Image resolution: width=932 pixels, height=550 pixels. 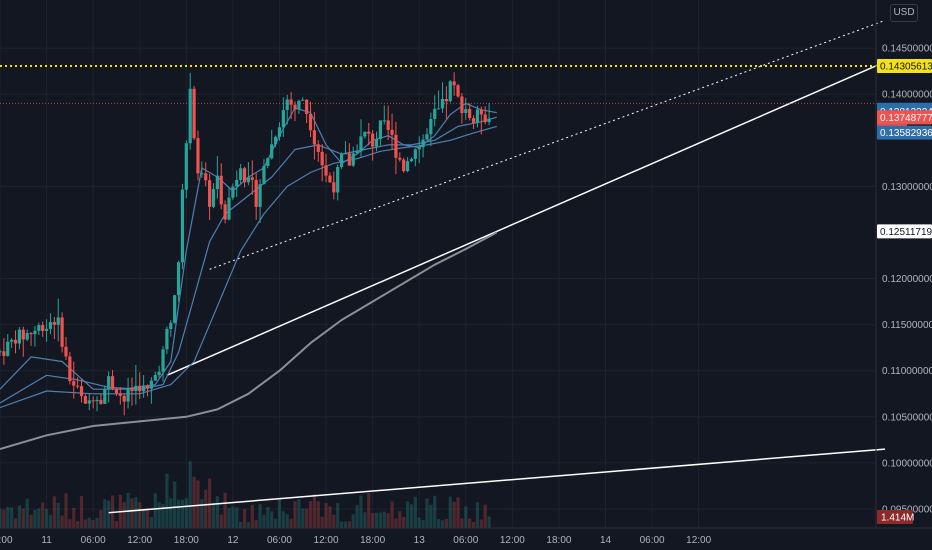 I want to click on volume-label: 1.414M, so click(x=897, y=518).